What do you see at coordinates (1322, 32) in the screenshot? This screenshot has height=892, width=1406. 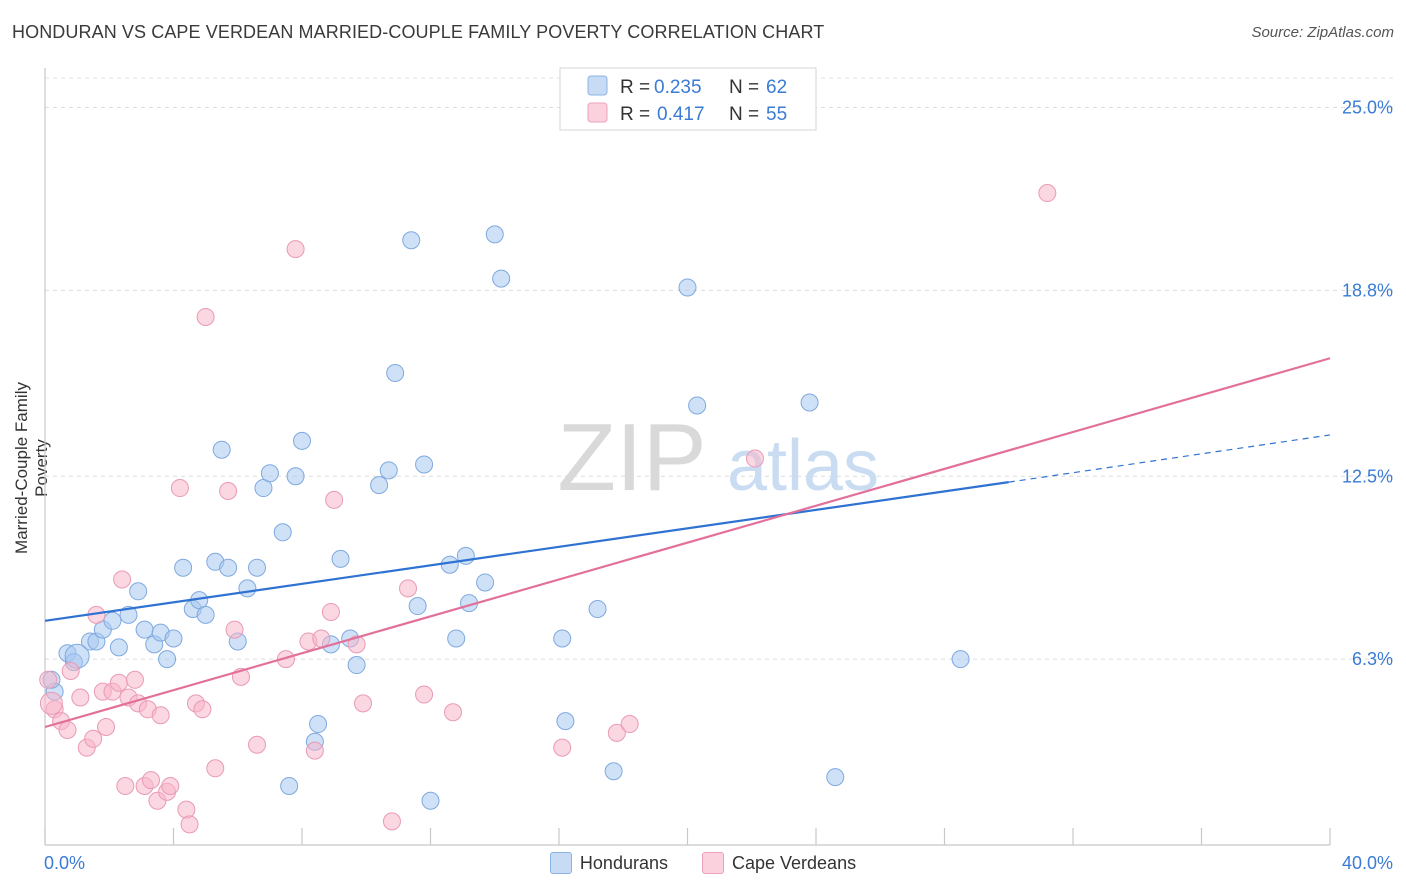 I see `source-label: Source: ZipAtlas.com` at bounding box center [1322, 32].